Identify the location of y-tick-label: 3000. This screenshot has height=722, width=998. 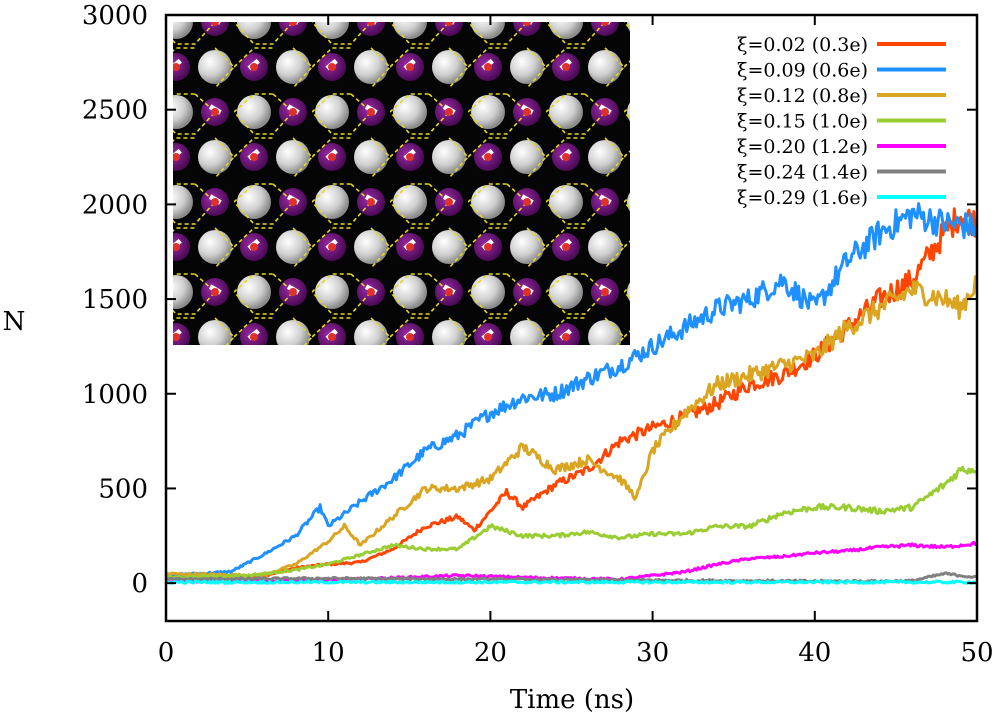
(115, 16).